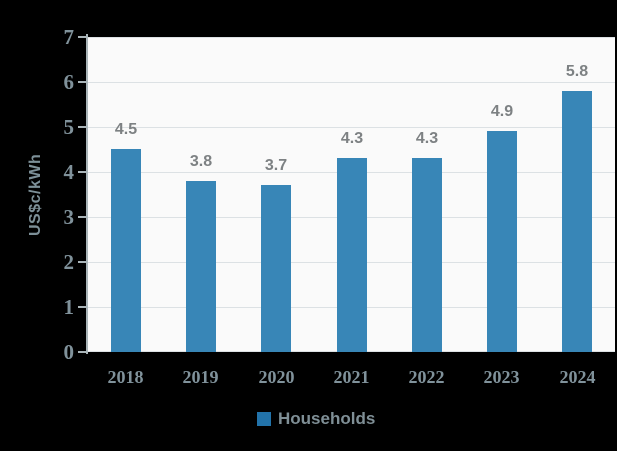 This screenshot has height=451, width=617. Describe the element at coordinates (69, 262) in the screenshot. I see `y-axis-tick-label: 2` at that location.